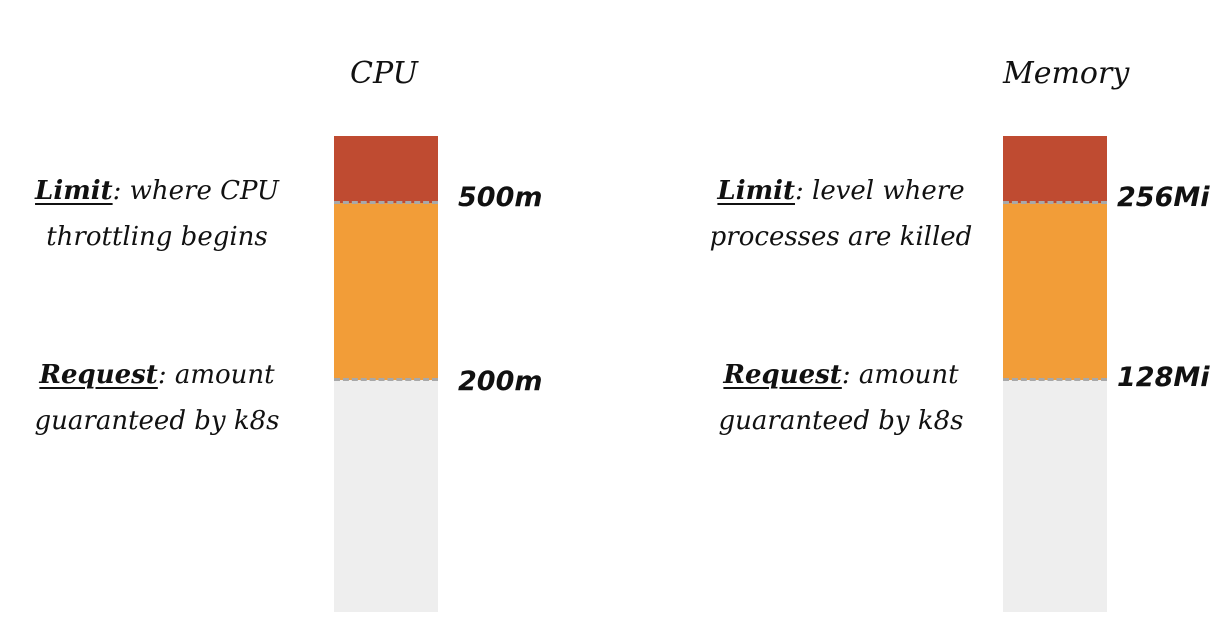 The image size is (1222, 632). What do you see at coordinates (157, 237) in the screenshot?
I see `cpu-limit-description-line2: throttling begins` at bounding box center [157, 237].